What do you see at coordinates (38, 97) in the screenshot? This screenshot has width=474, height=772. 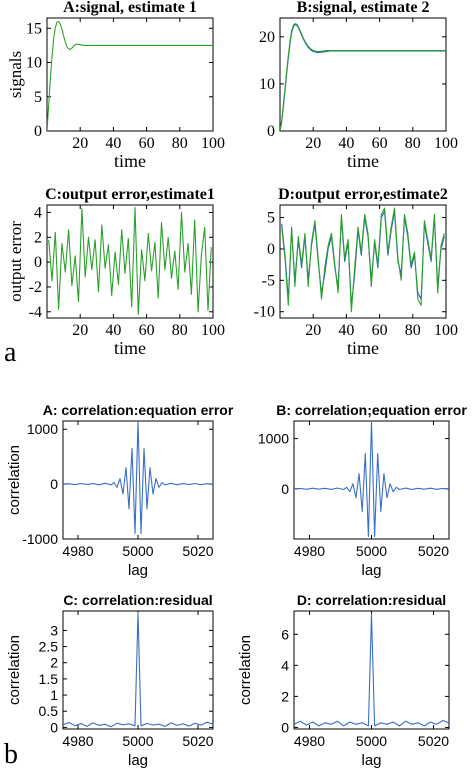 I see `y-tick-label: 5` at bounding box center [38, 97].